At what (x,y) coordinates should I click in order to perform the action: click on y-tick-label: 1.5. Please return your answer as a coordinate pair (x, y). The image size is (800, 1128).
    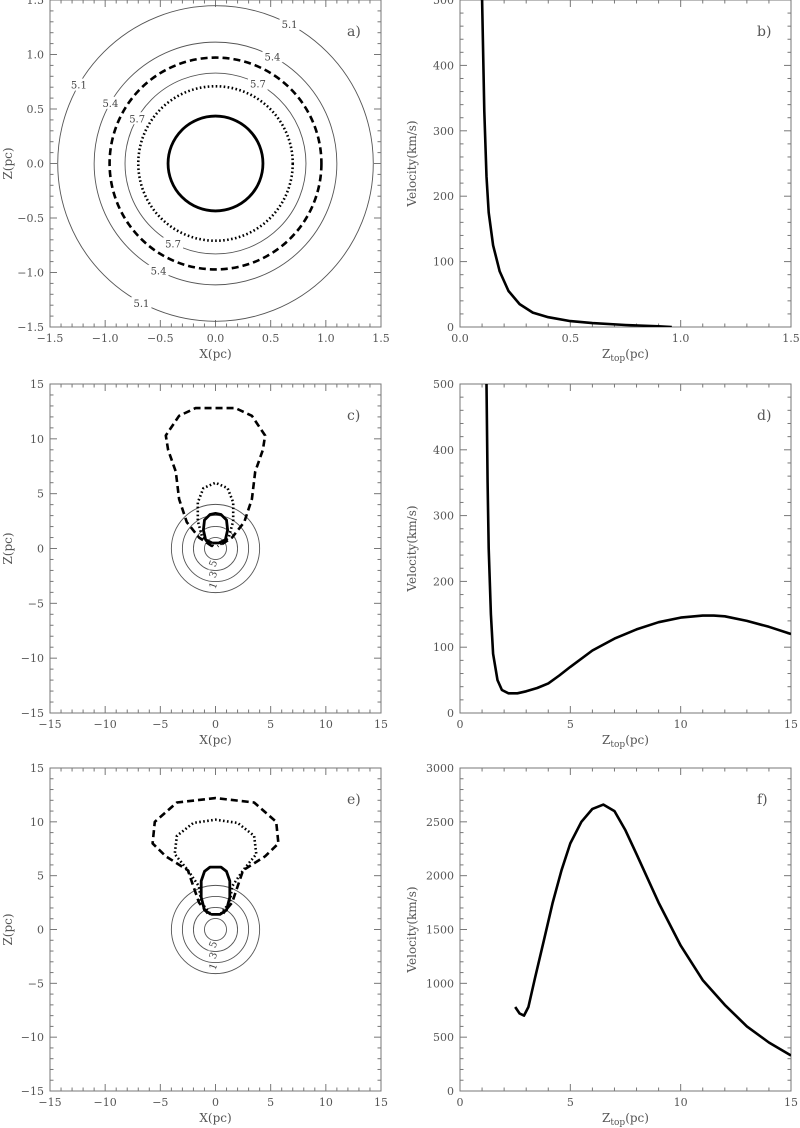
    Looking at the image, I should click on (36, 3).